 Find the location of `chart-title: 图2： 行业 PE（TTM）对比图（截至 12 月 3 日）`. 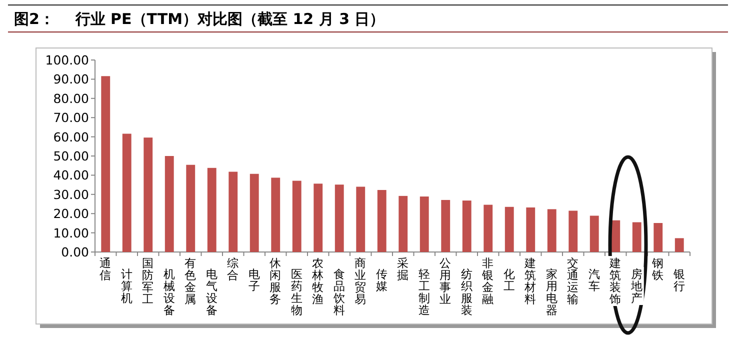

chart-title: 图2： 行业 PE（TTM）对比图（截至 12 月 3 日） is located at coordinates (199, 19).